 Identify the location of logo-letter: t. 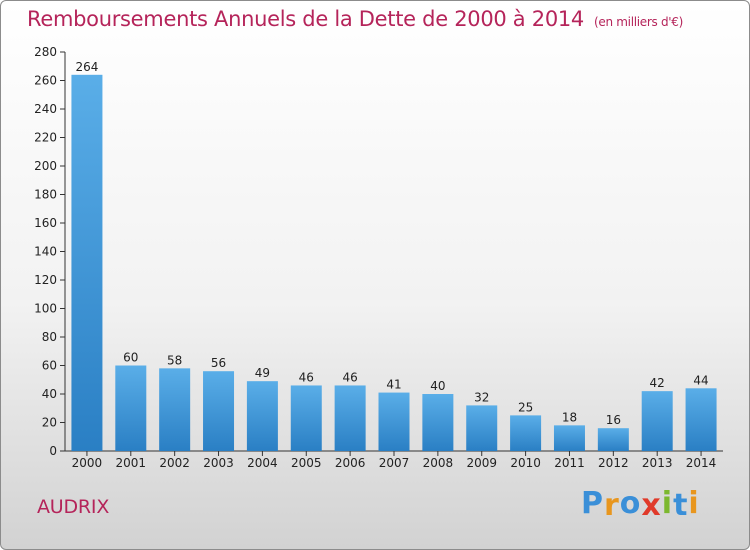
(681, 505).